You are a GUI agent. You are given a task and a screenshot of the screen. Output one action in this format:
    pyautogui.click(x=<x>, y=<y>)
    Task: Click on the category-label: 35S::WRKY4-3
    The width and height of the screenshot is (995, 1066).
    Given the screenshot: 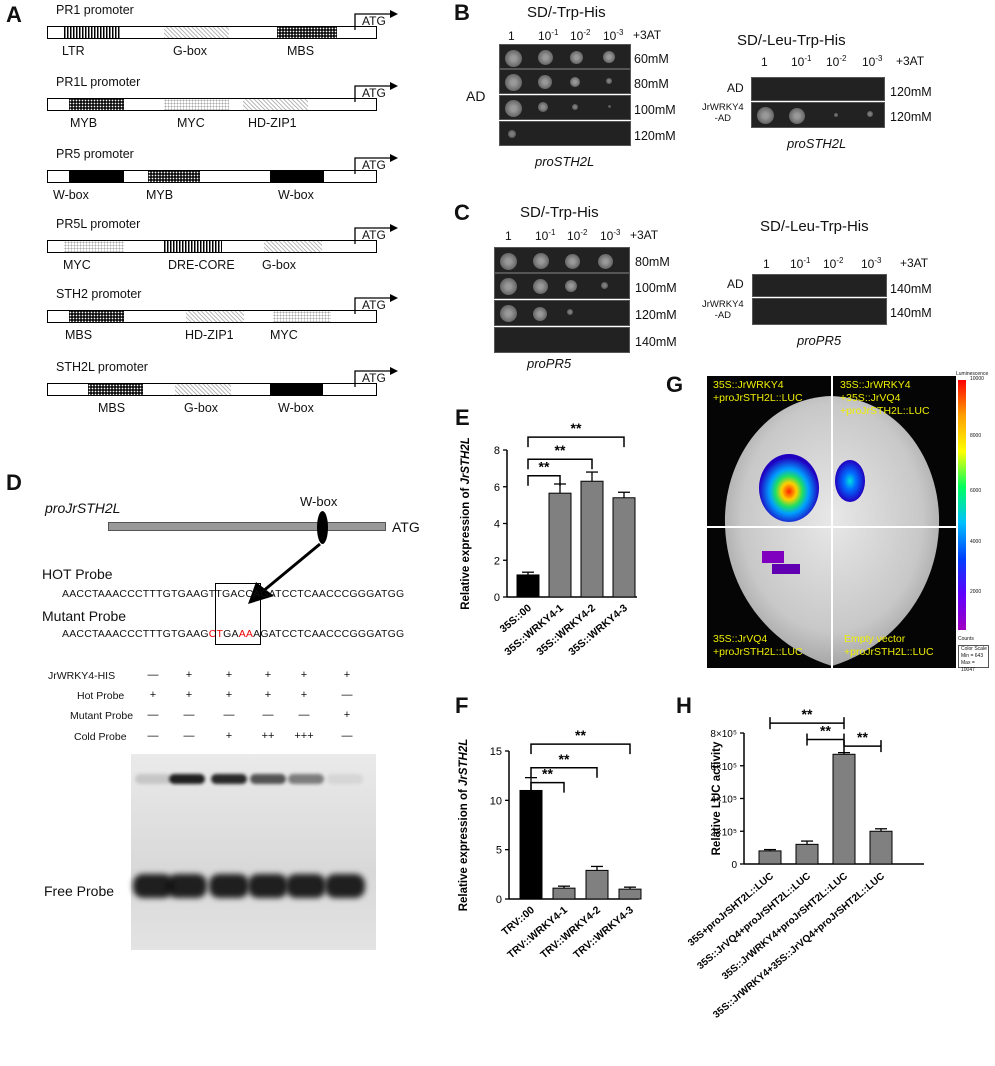 What is the action you would take?
    pyautogui.click(x=598, y=630)
    